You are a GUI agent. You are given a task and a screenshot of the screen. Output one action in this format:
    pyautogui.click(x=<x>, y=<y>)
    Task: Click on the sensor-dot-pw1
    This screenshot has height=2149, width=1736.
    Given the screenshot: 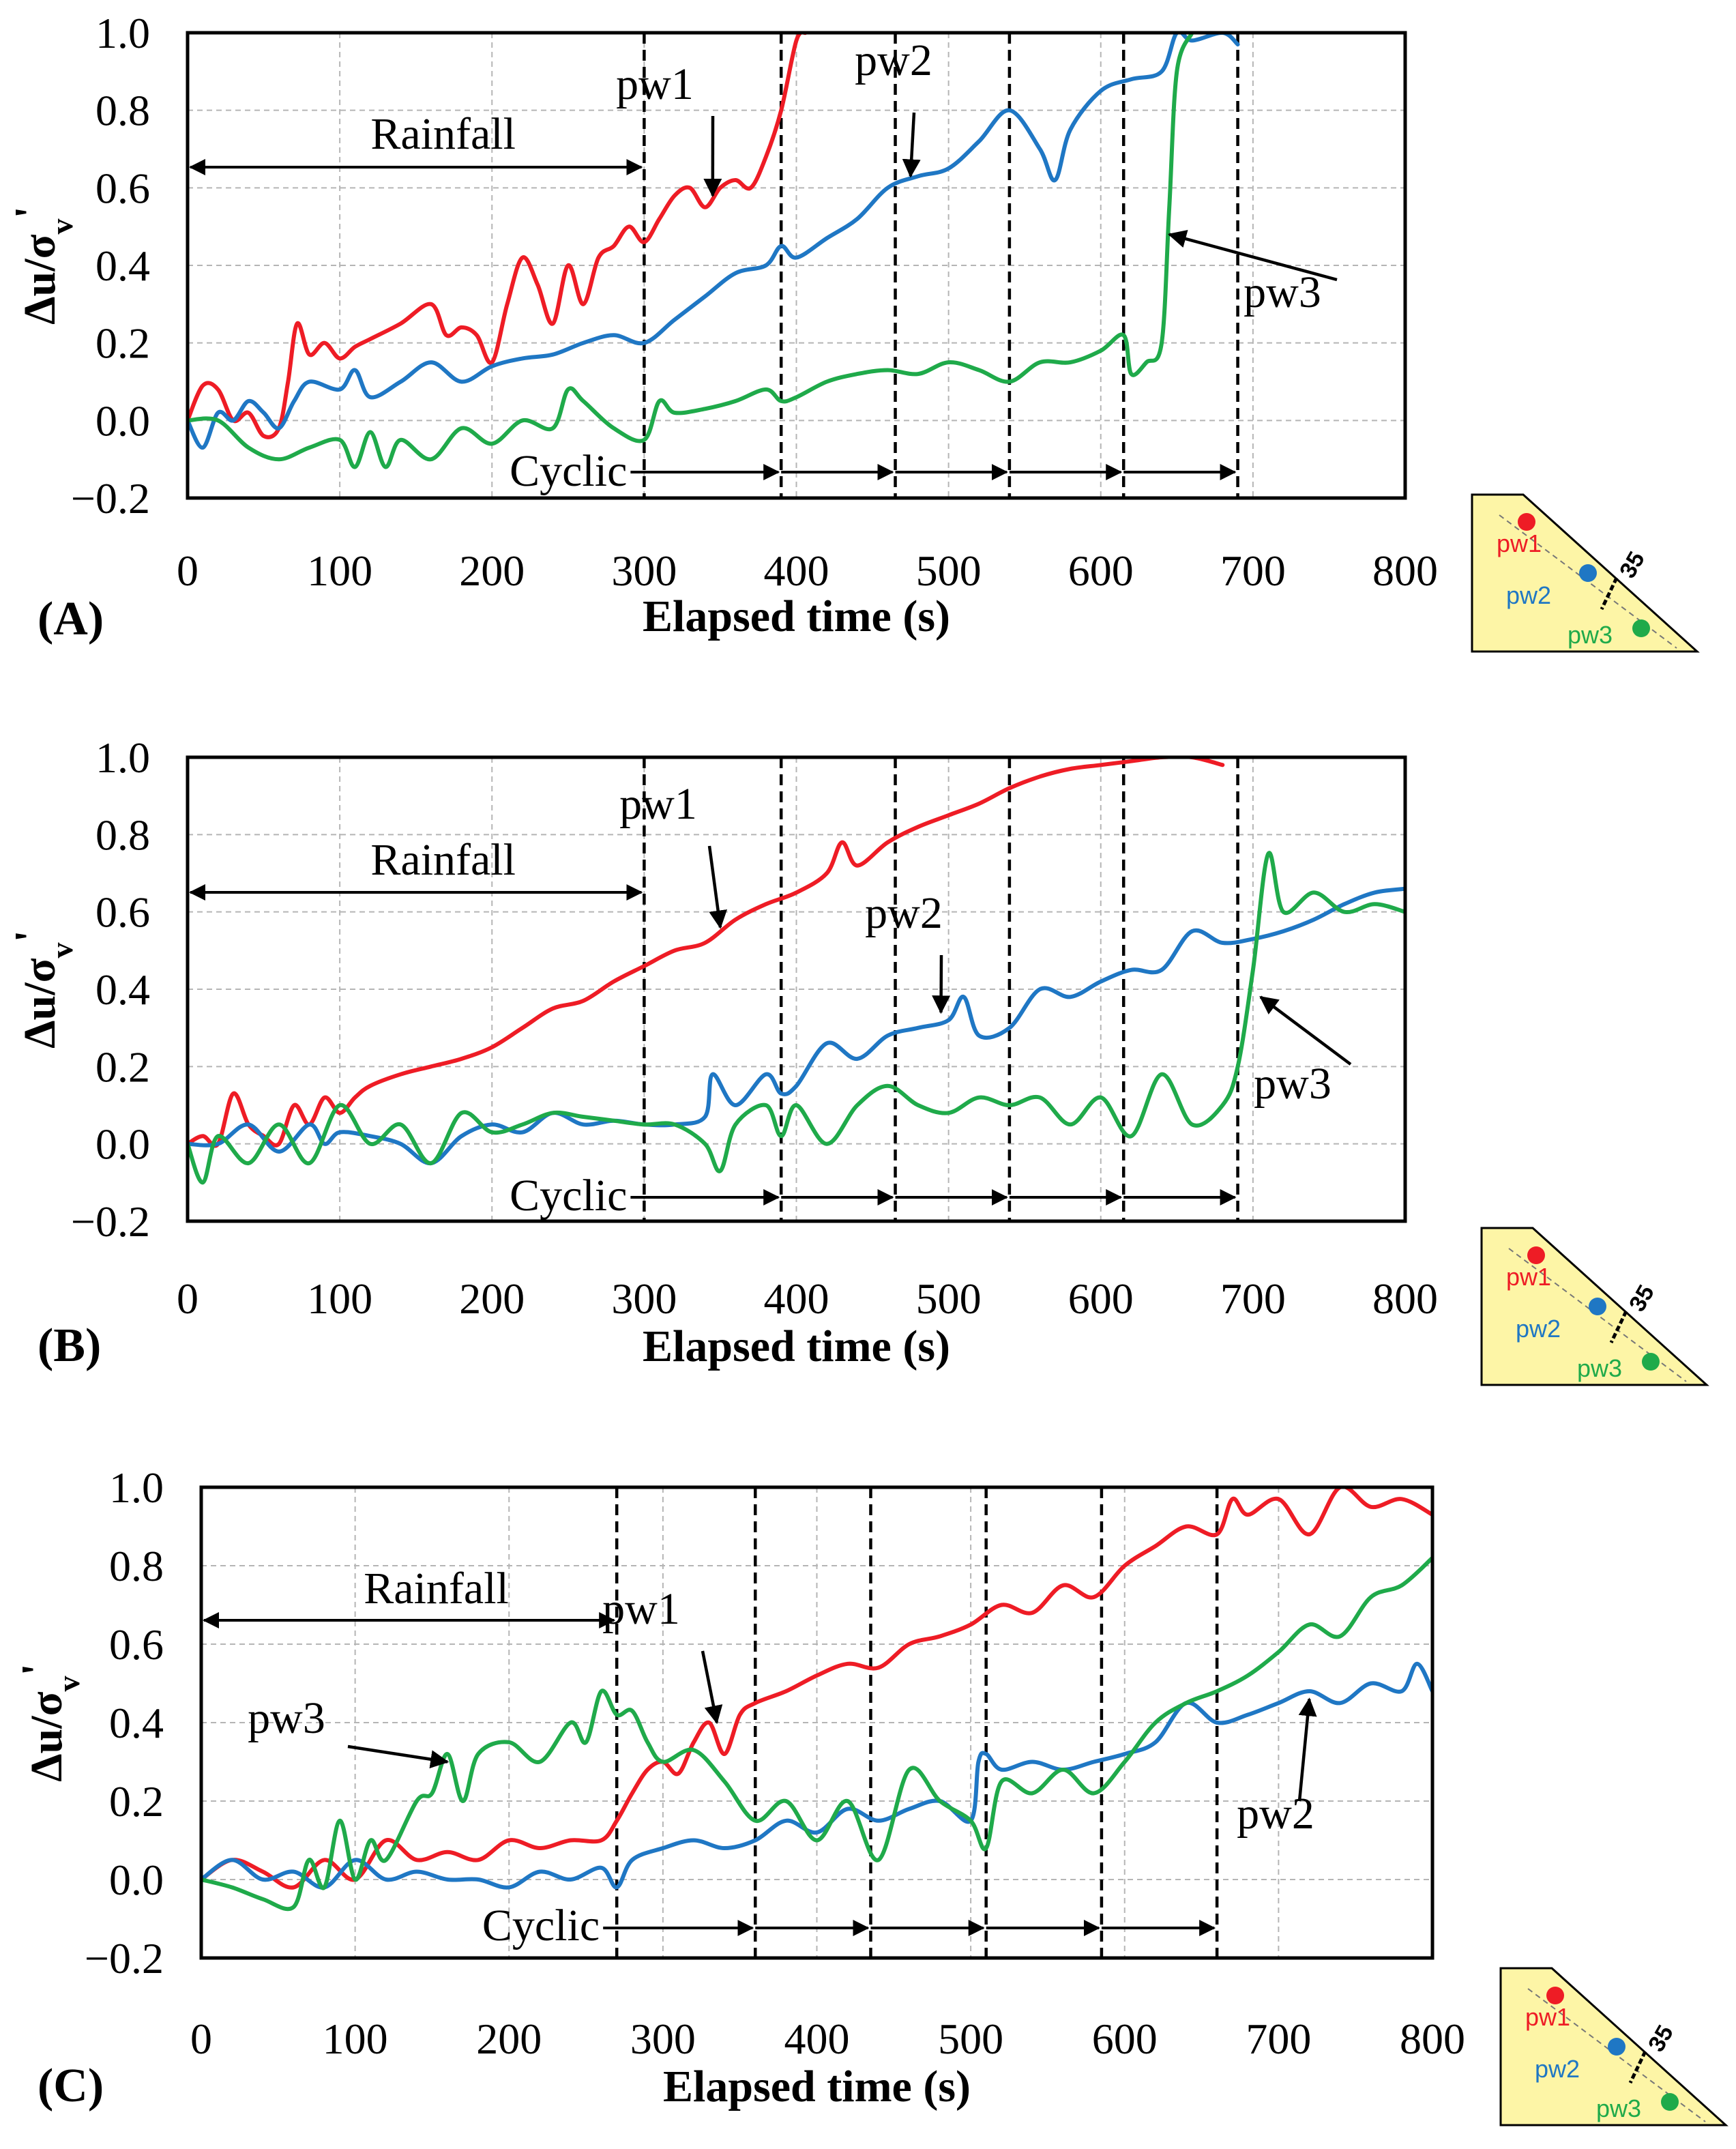 What is the action you would take?
    pyautogui.click(x=1555, y=1995)
    